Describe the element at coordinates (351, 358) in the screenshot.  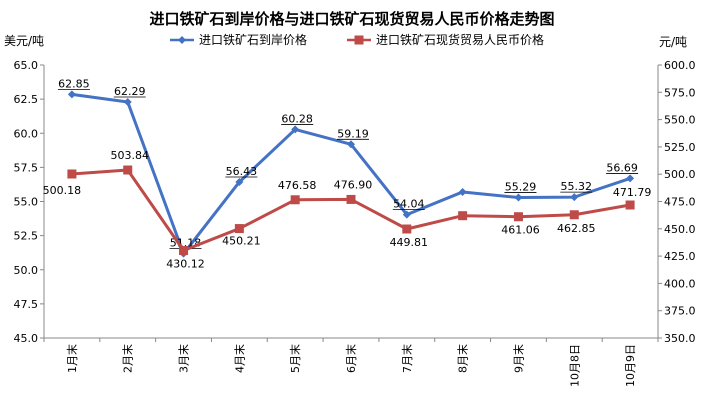
I see `x-category-label: 6月末` at that location.